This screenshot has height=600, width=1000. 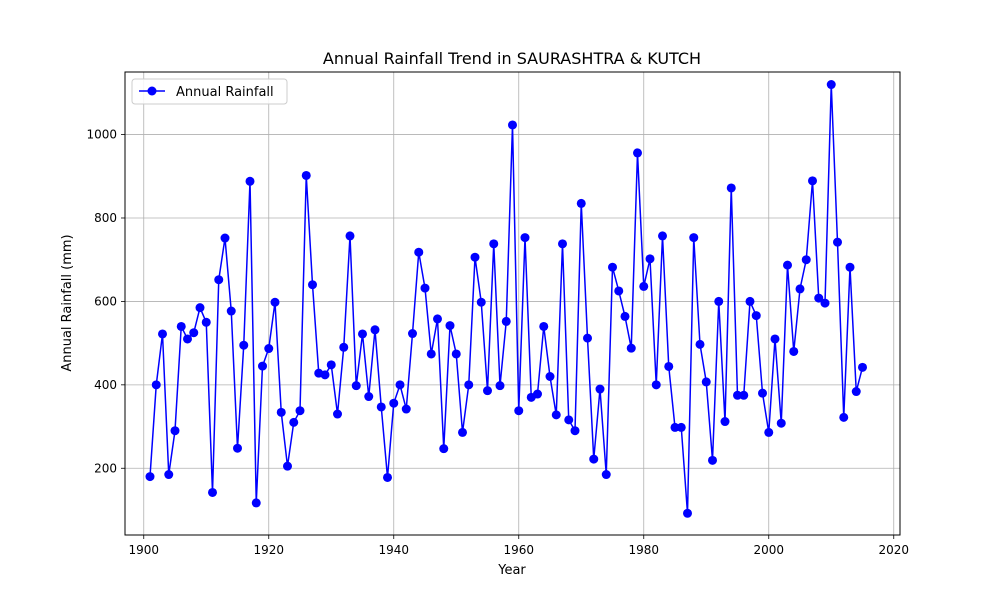 What do you see at coordinates (768, 550) in the screenshot?
I see `x-tick-label: 2000` at bounding box center [768, 550].